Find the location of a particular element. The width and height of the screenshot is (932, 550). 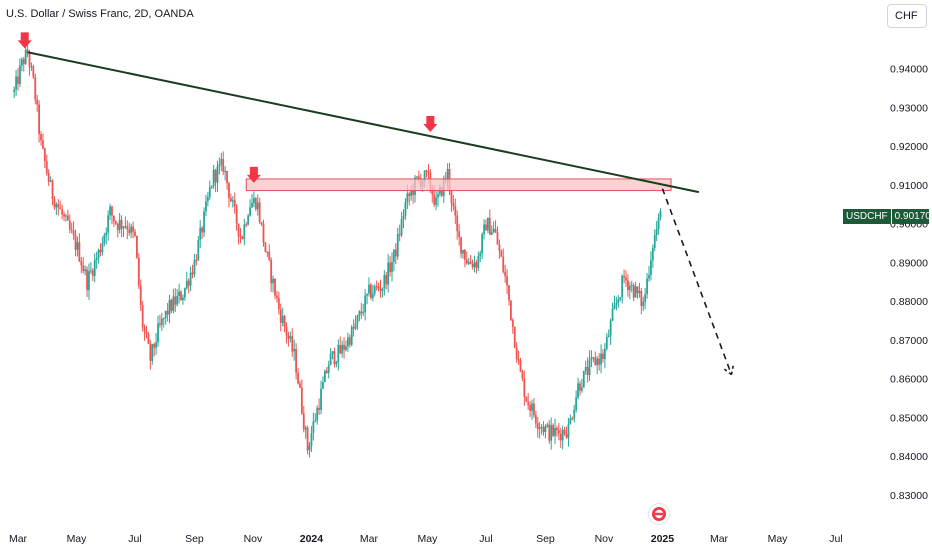

y-tick-label: 0.89000 is located at coordinates (909, 263).